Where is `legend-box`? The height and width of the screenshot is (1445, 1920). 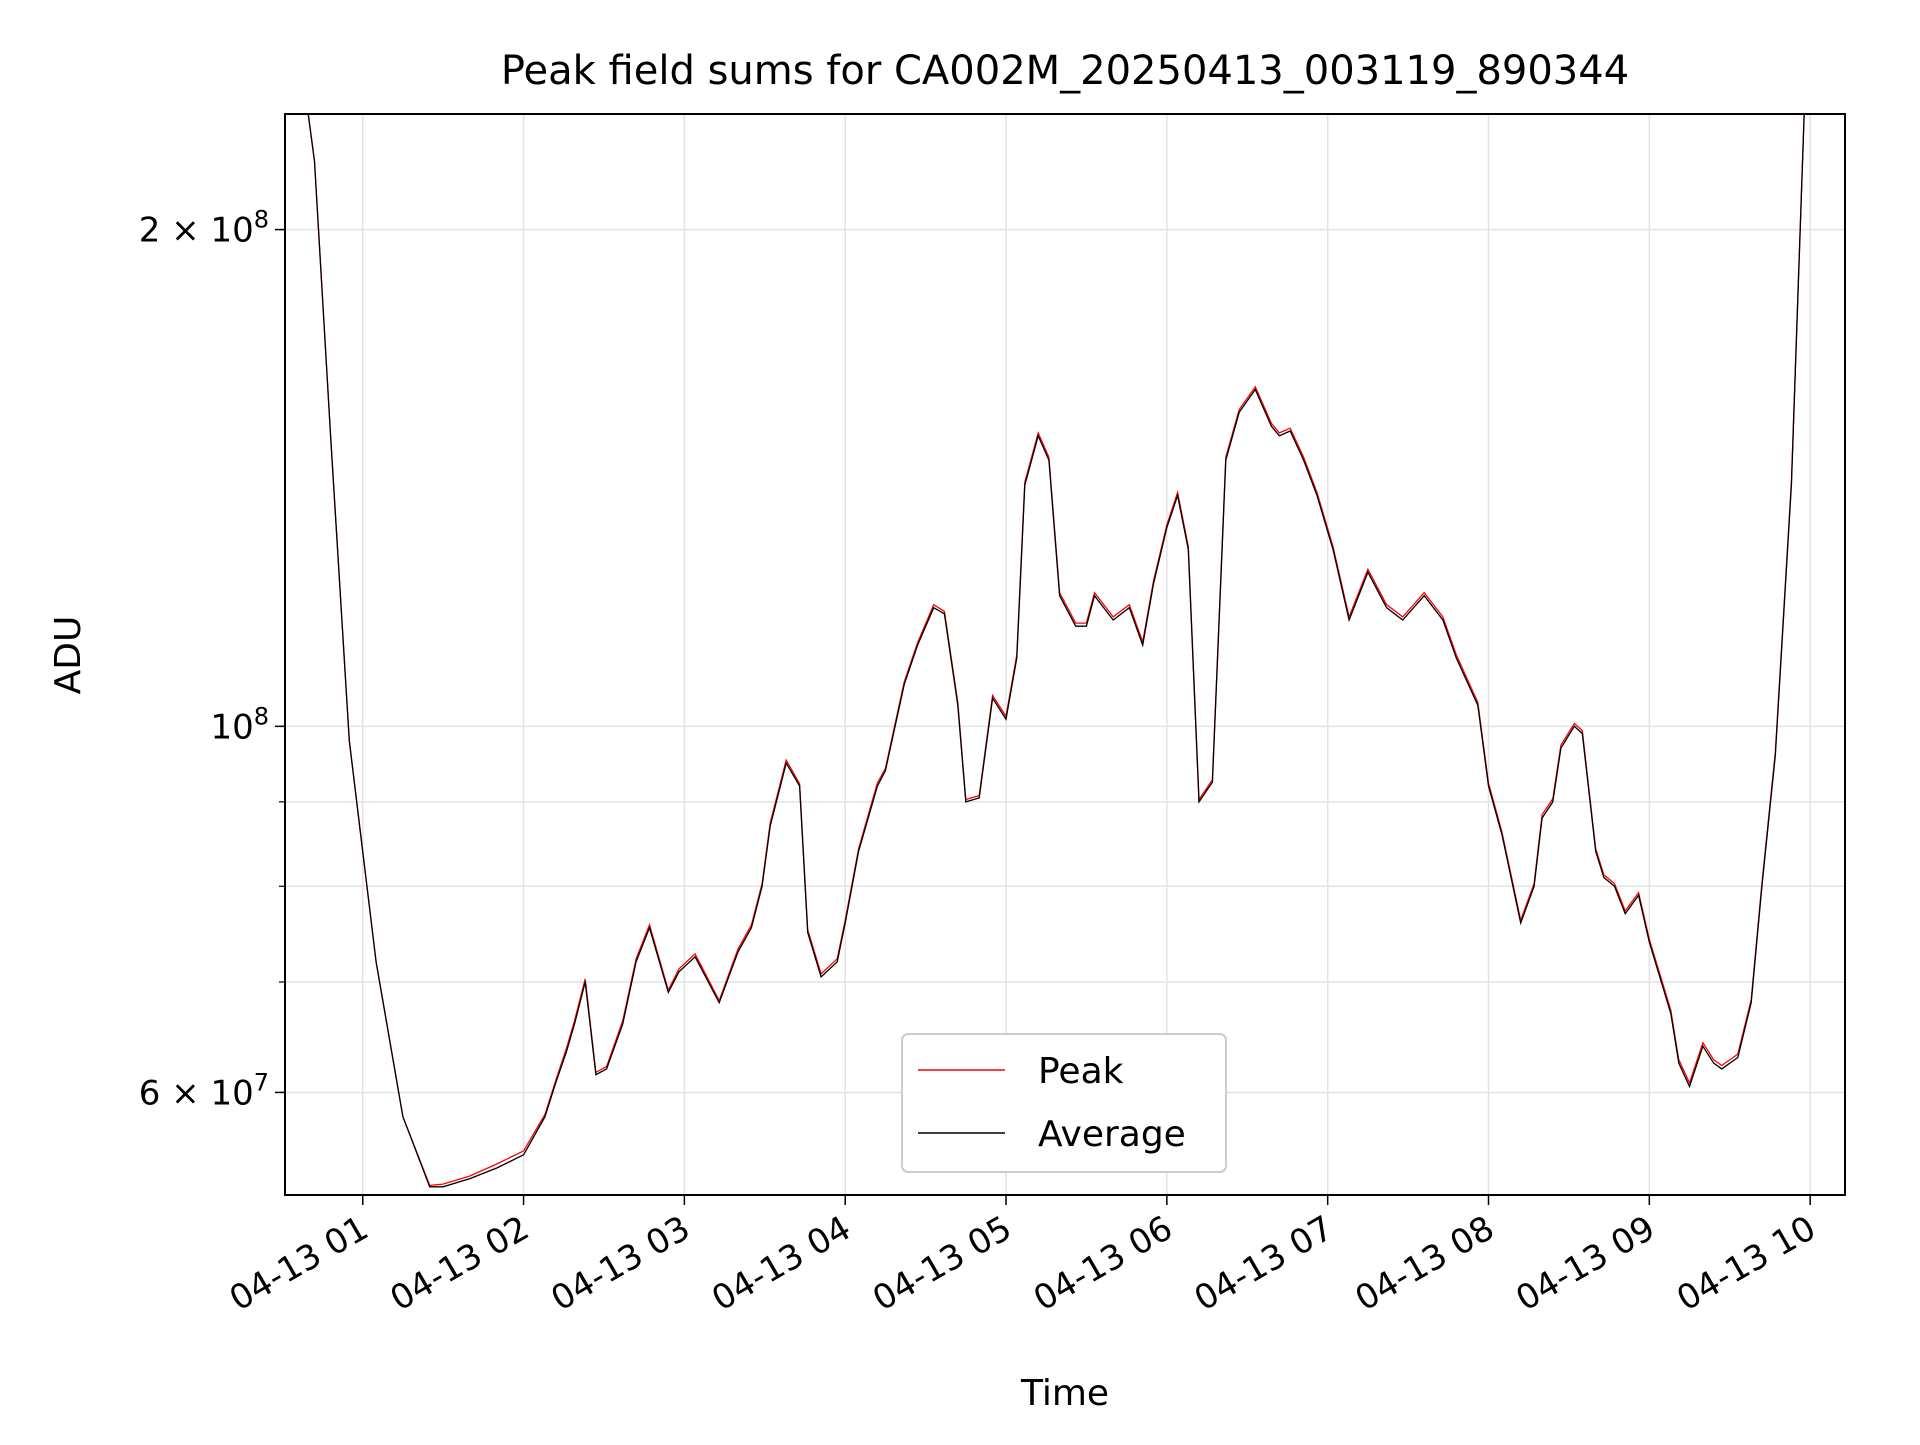
legend-box is located at coordinates (1064, 1103).